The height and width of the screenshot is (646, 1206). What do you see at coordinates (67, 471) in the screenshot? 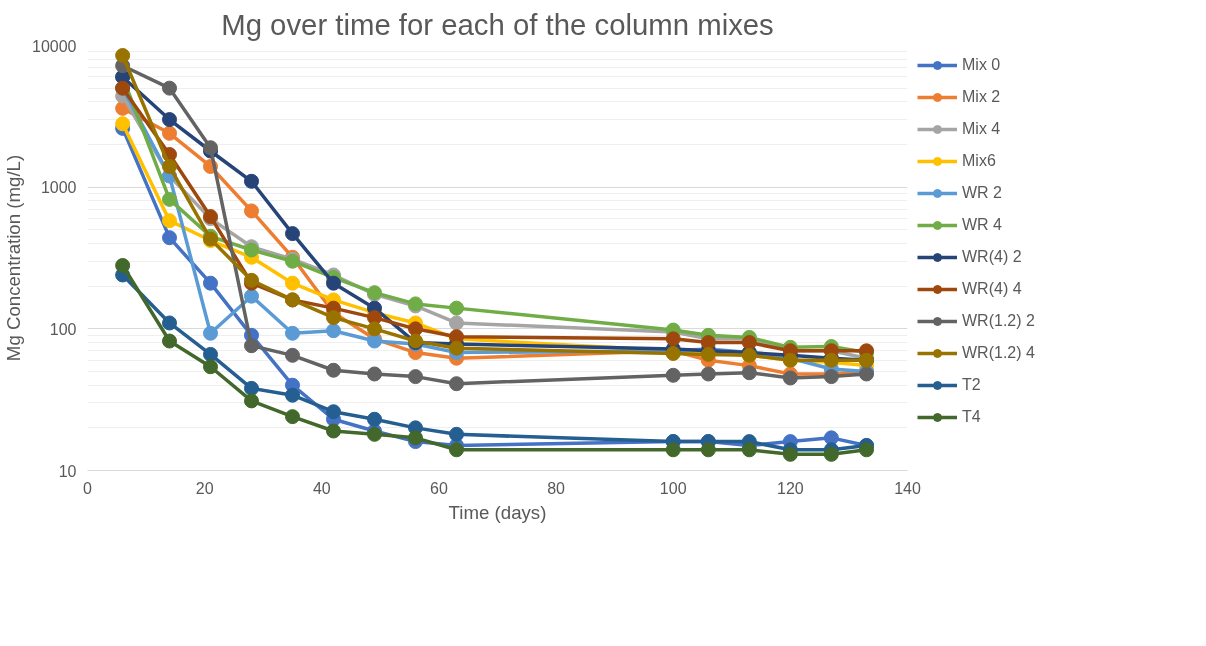
I see `y-tick-label: 10` at bounding box center [67, 471].